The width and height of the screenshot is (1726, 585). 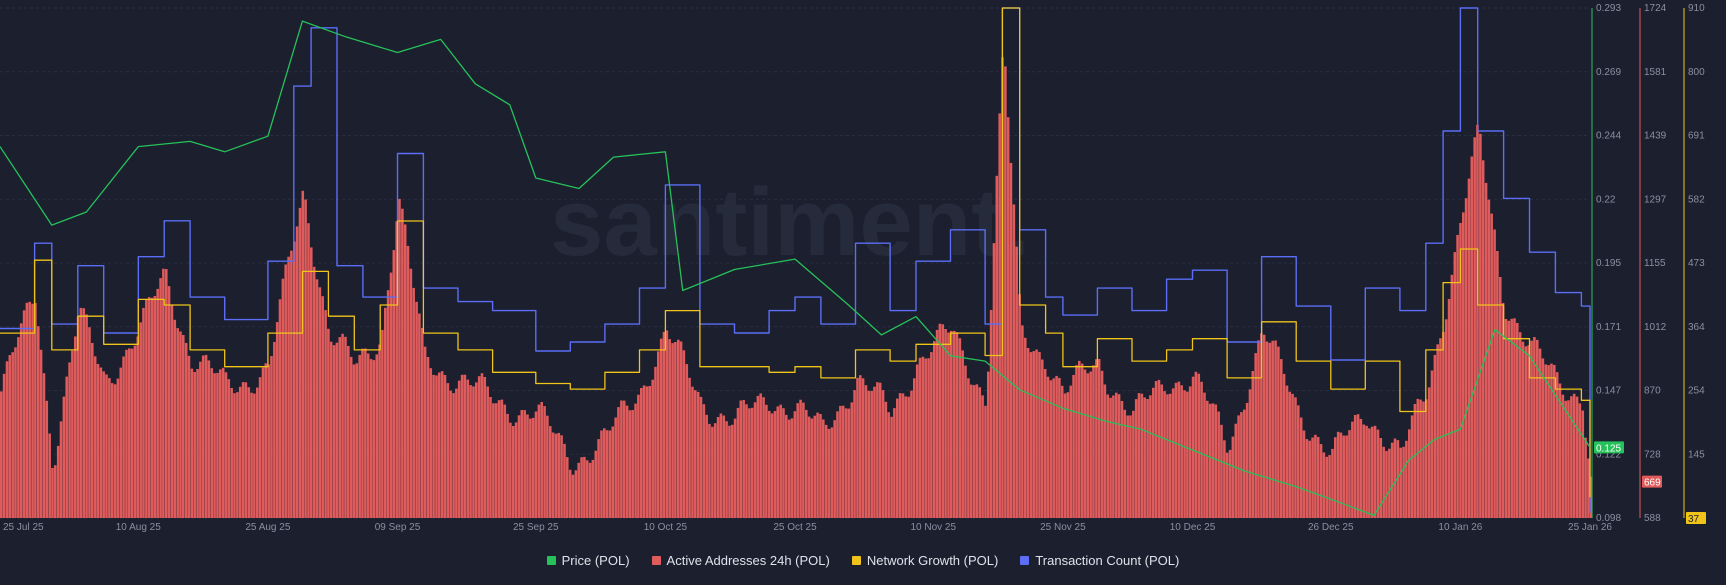 What do you see at coordinates (1608, 448) in the screenshot?
I see `price-current-value: 0.125` at bounding box center [1608, 448].